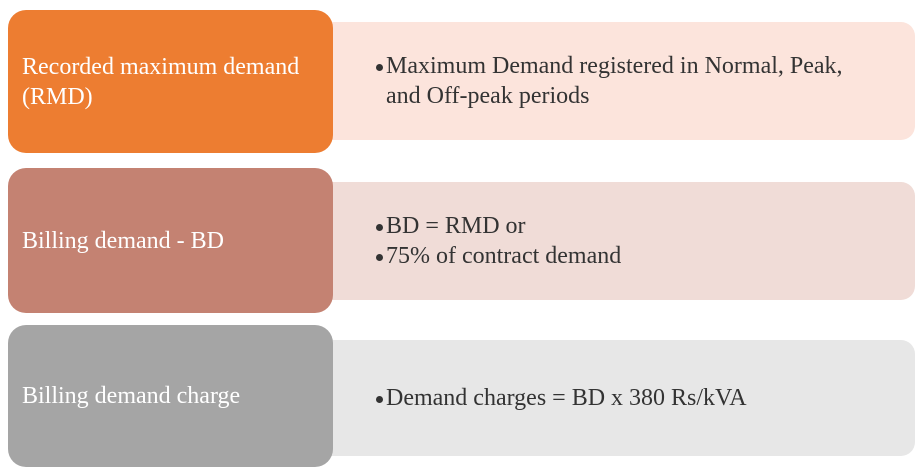 The image size is (918, 469). What do you see at coordinates (131, 396) in the screenshot?
I see `category-label: Billing demand charge` at bounding box center [131, 396].